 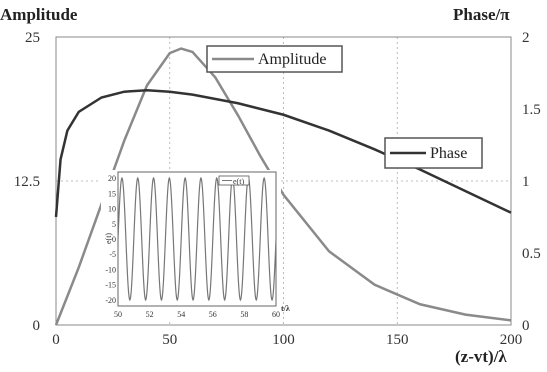 What do you see at coordinates (511, 340) in the screenshot?
I see `x-tick-label: 200` at bounding box center [511, 340].